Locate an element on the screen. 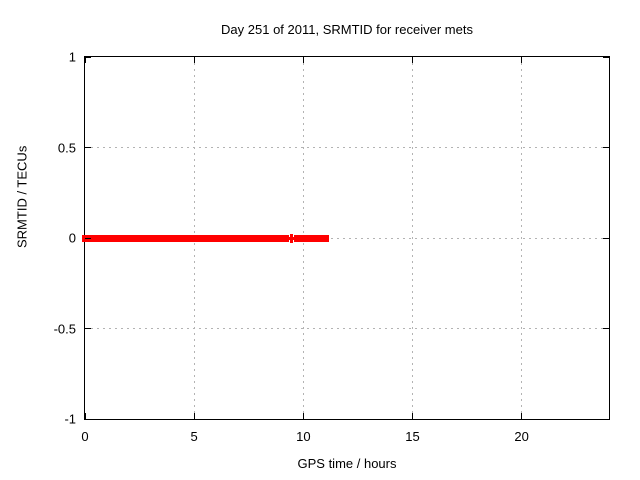 Image resolution: width=640 pixels, height=480 pixels. plus-marker is located at coordinates (292, 238).